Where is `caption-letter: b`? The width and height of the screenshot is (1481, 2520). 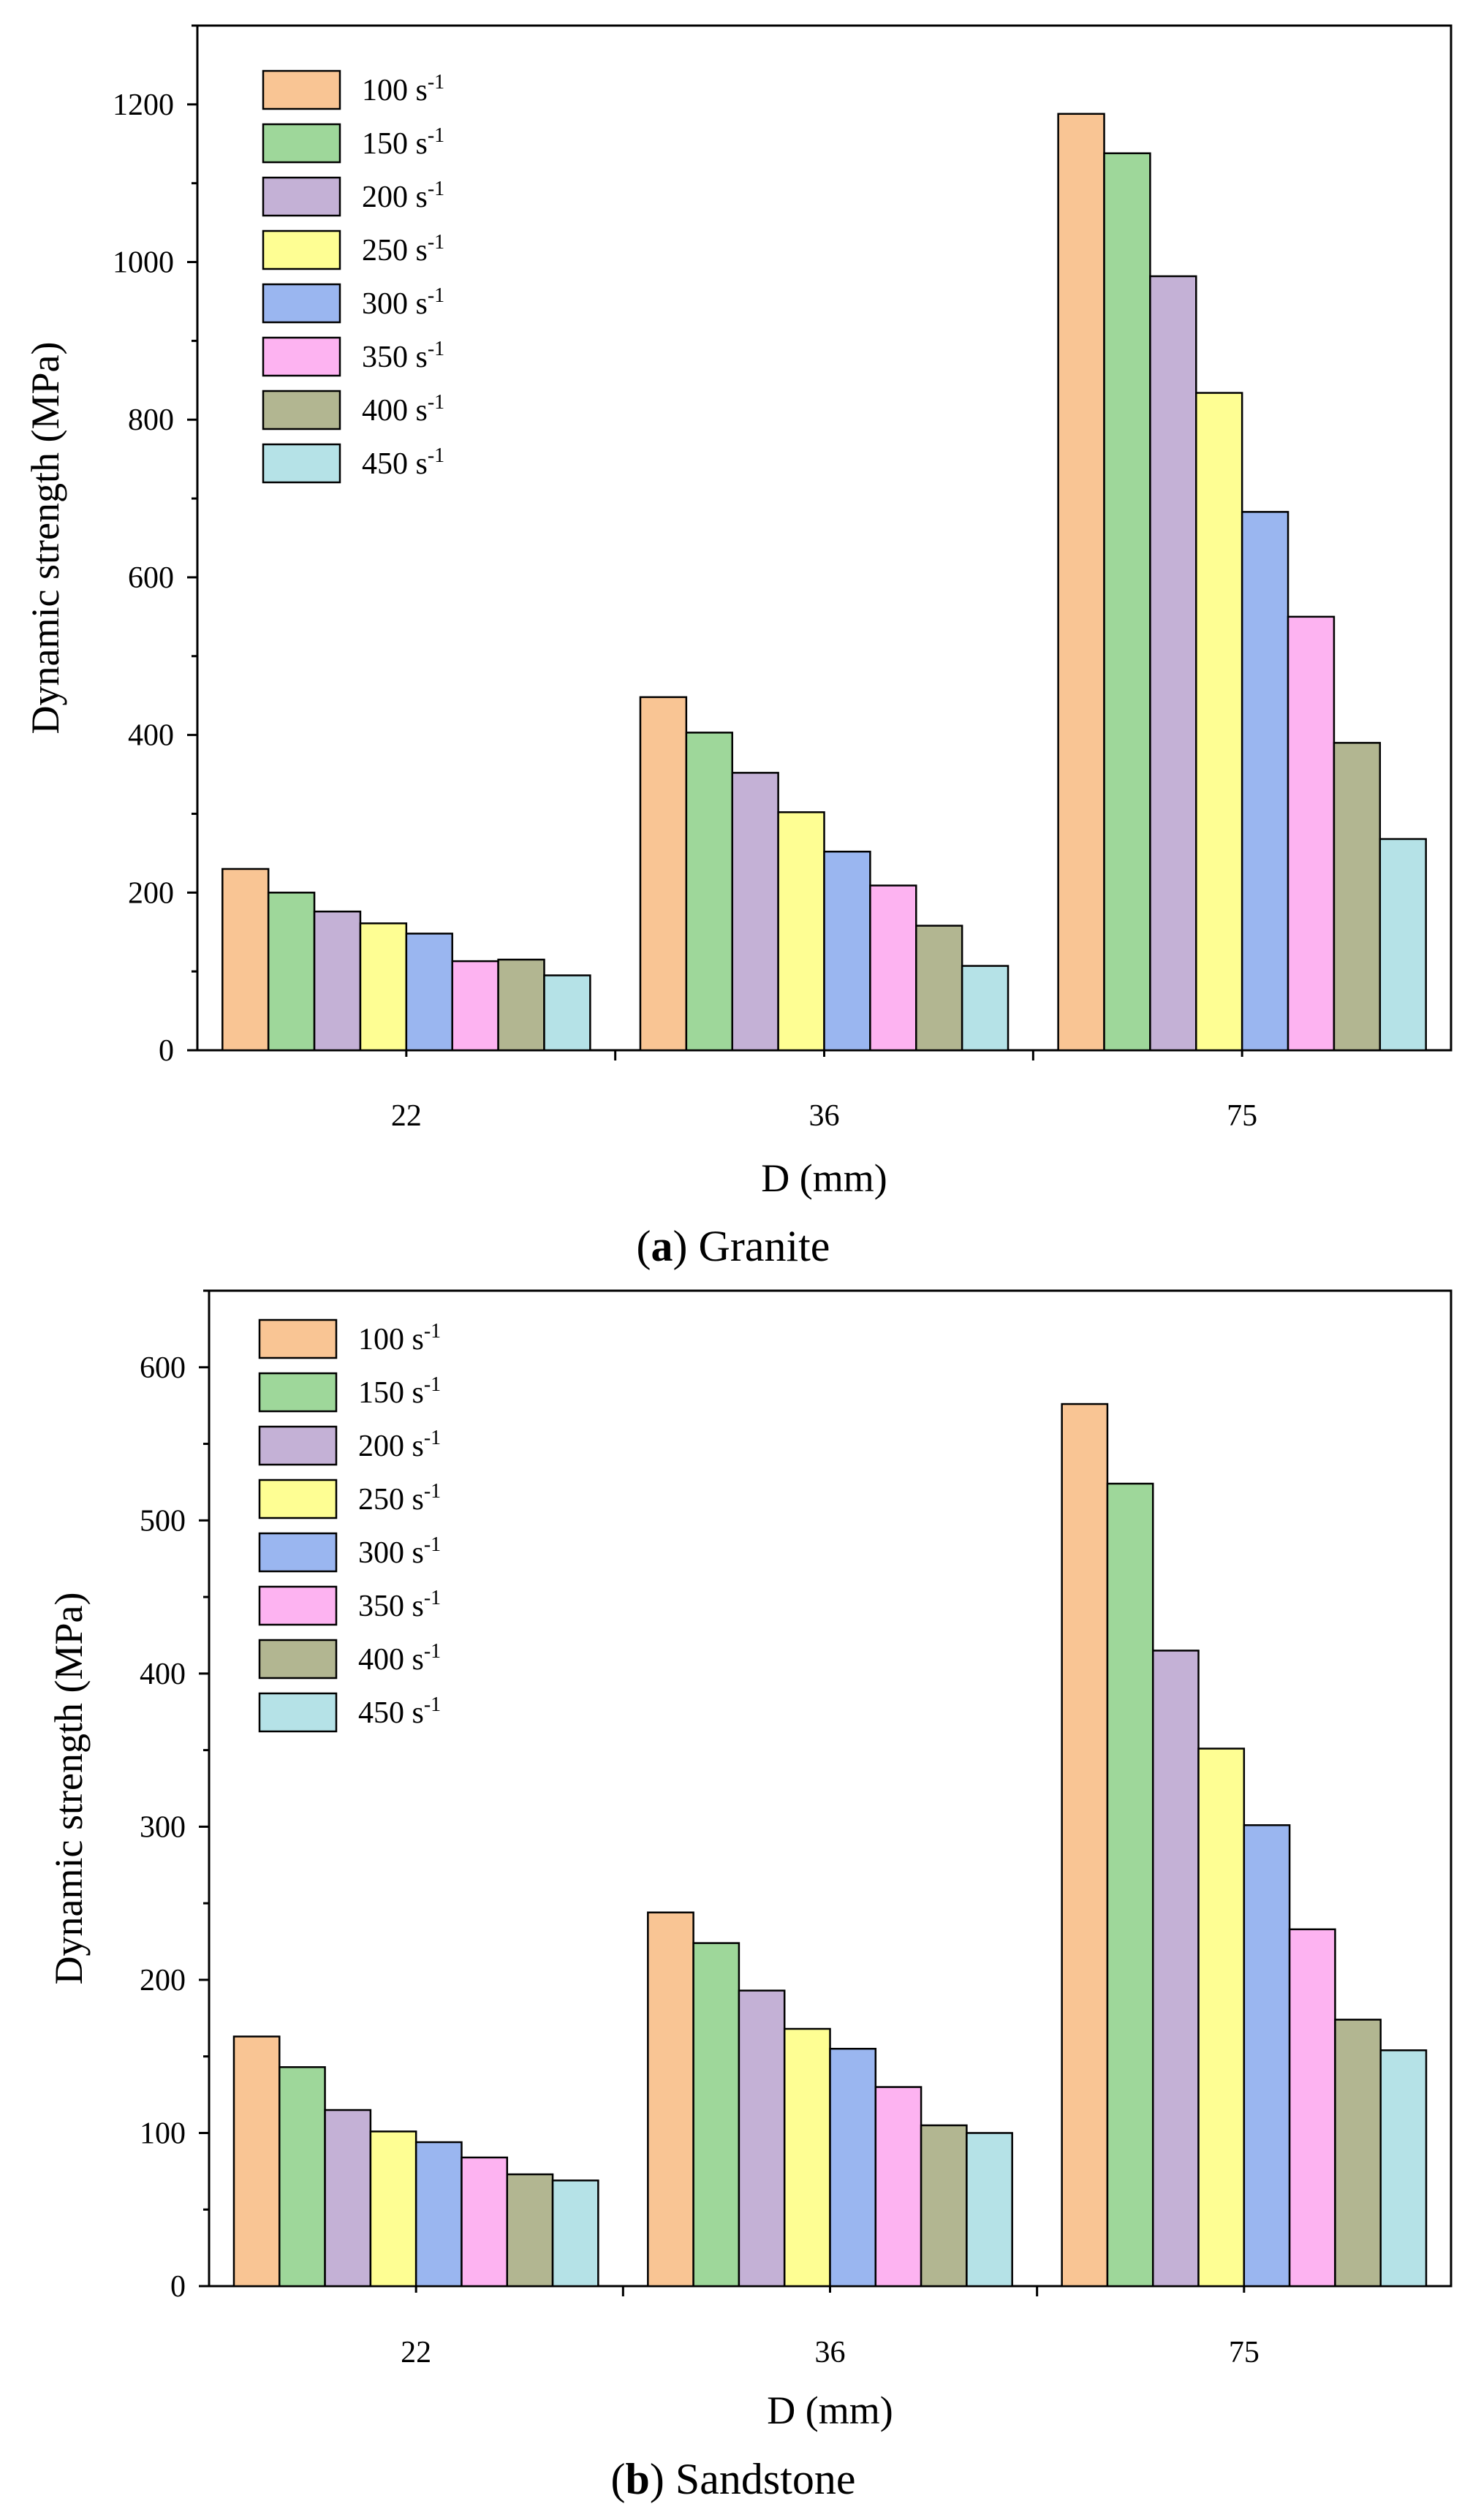 caption-letter: b is located at coordinates (637, 2479).